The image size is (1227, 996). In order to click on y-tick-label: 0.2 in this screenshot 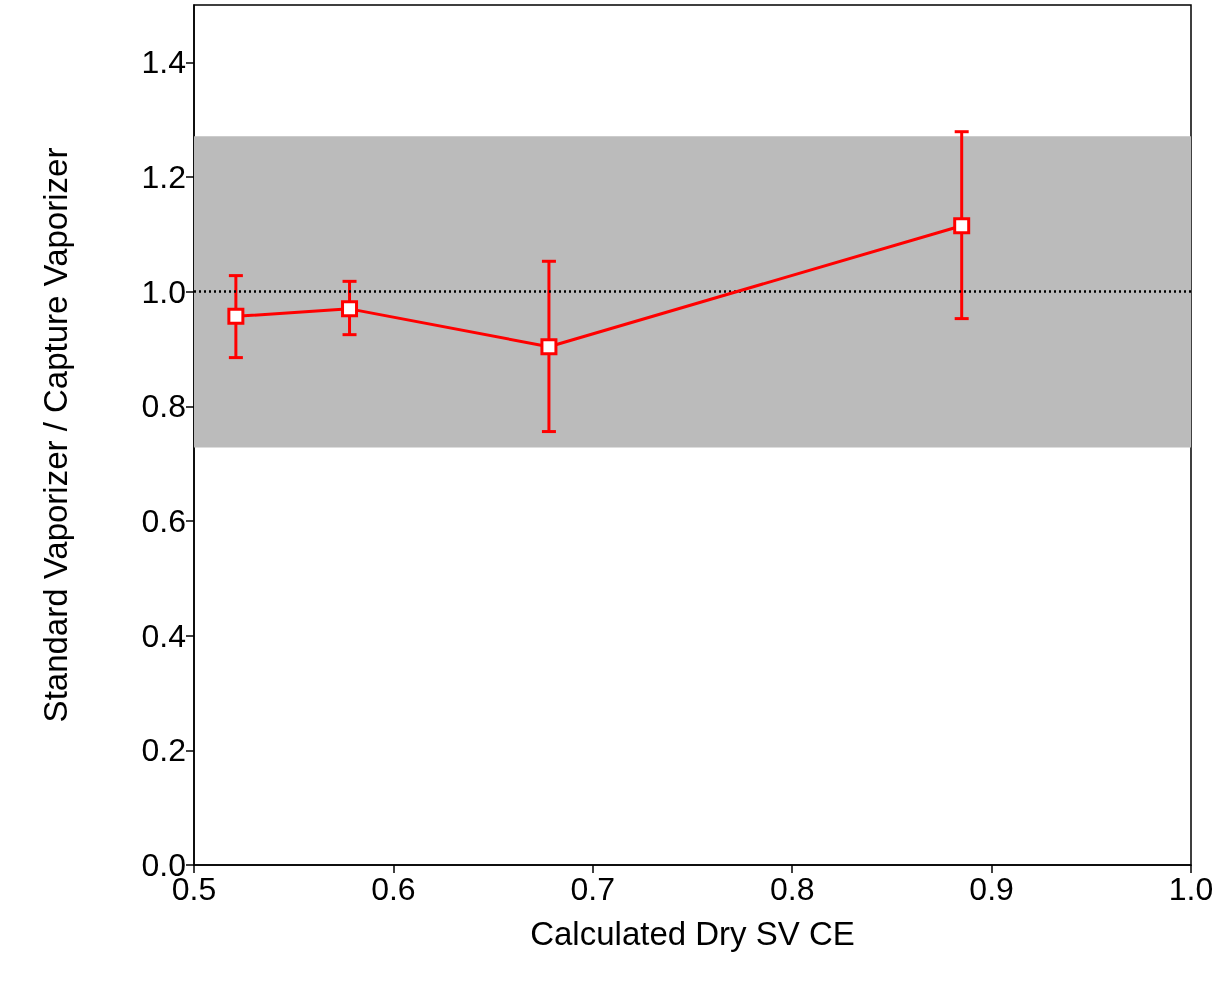, I will do `click(163, 750)`.